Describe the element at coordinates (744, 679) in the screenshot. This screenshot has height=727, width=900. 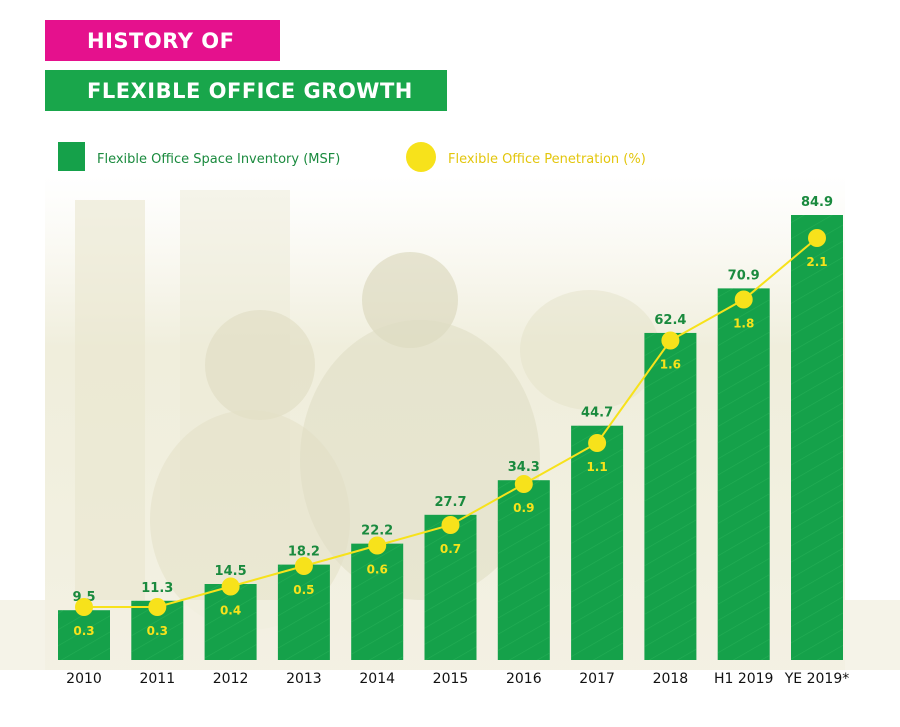
I see `x-tick-label: H1 2019` at that location.